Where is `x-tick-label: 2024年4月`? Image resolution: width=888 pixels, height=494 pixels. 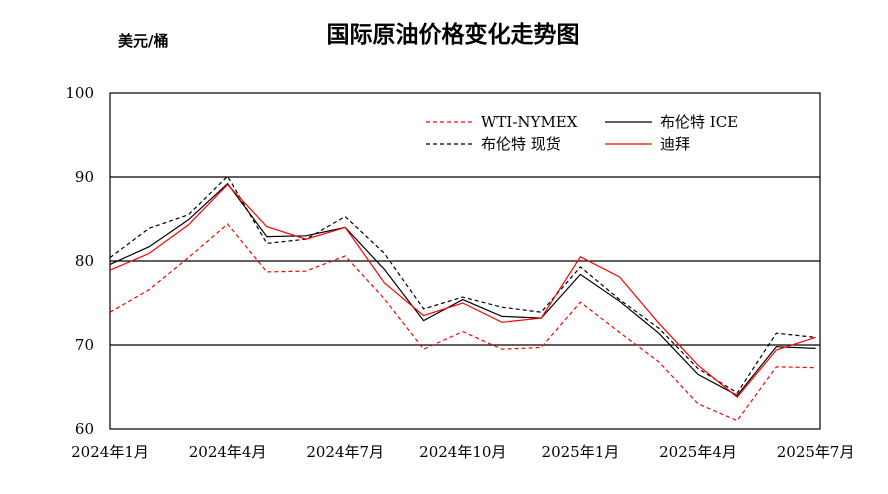 x-tick-label: 2024年4月 is located at coordinates (228, 452).